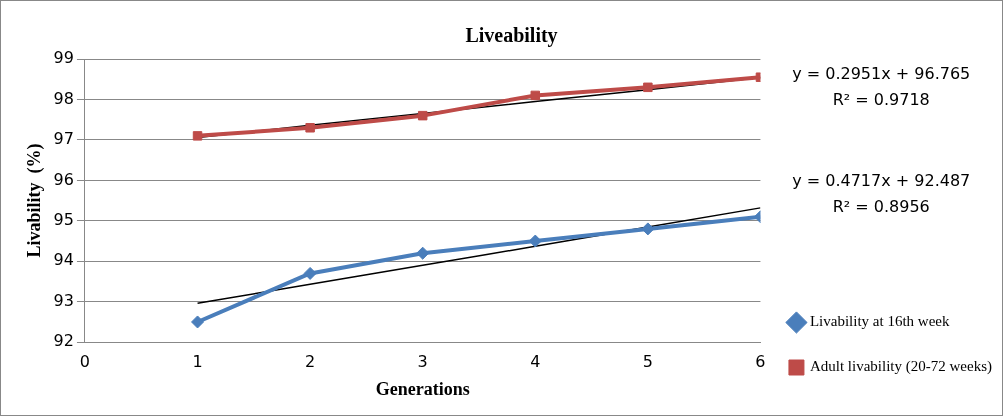 This screenshot has width=1003, height=416. Describe the element at coordinates (63, 219) in the screenshot. I see `y-tick-label: 95` at that location.